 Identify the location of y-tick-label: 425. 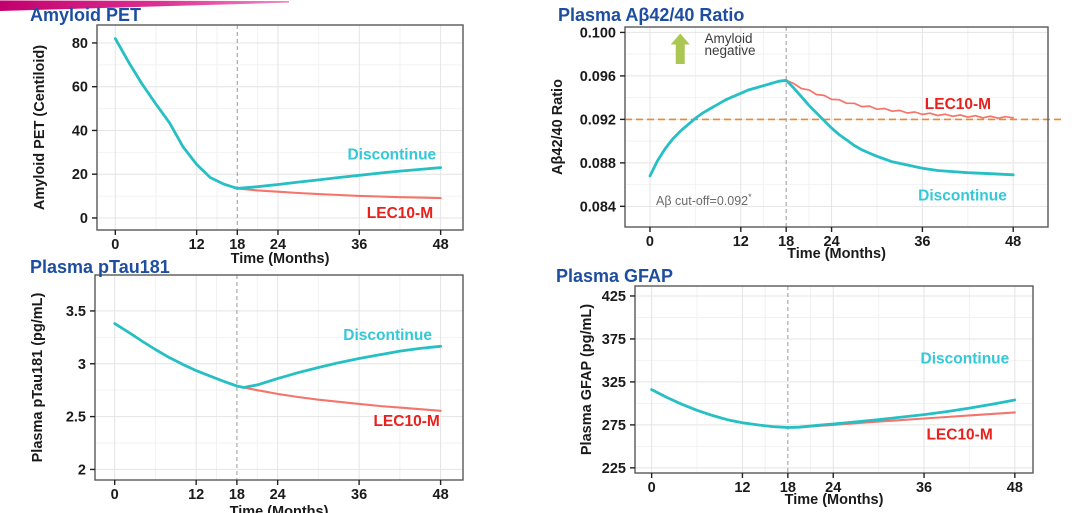
(614, 297).